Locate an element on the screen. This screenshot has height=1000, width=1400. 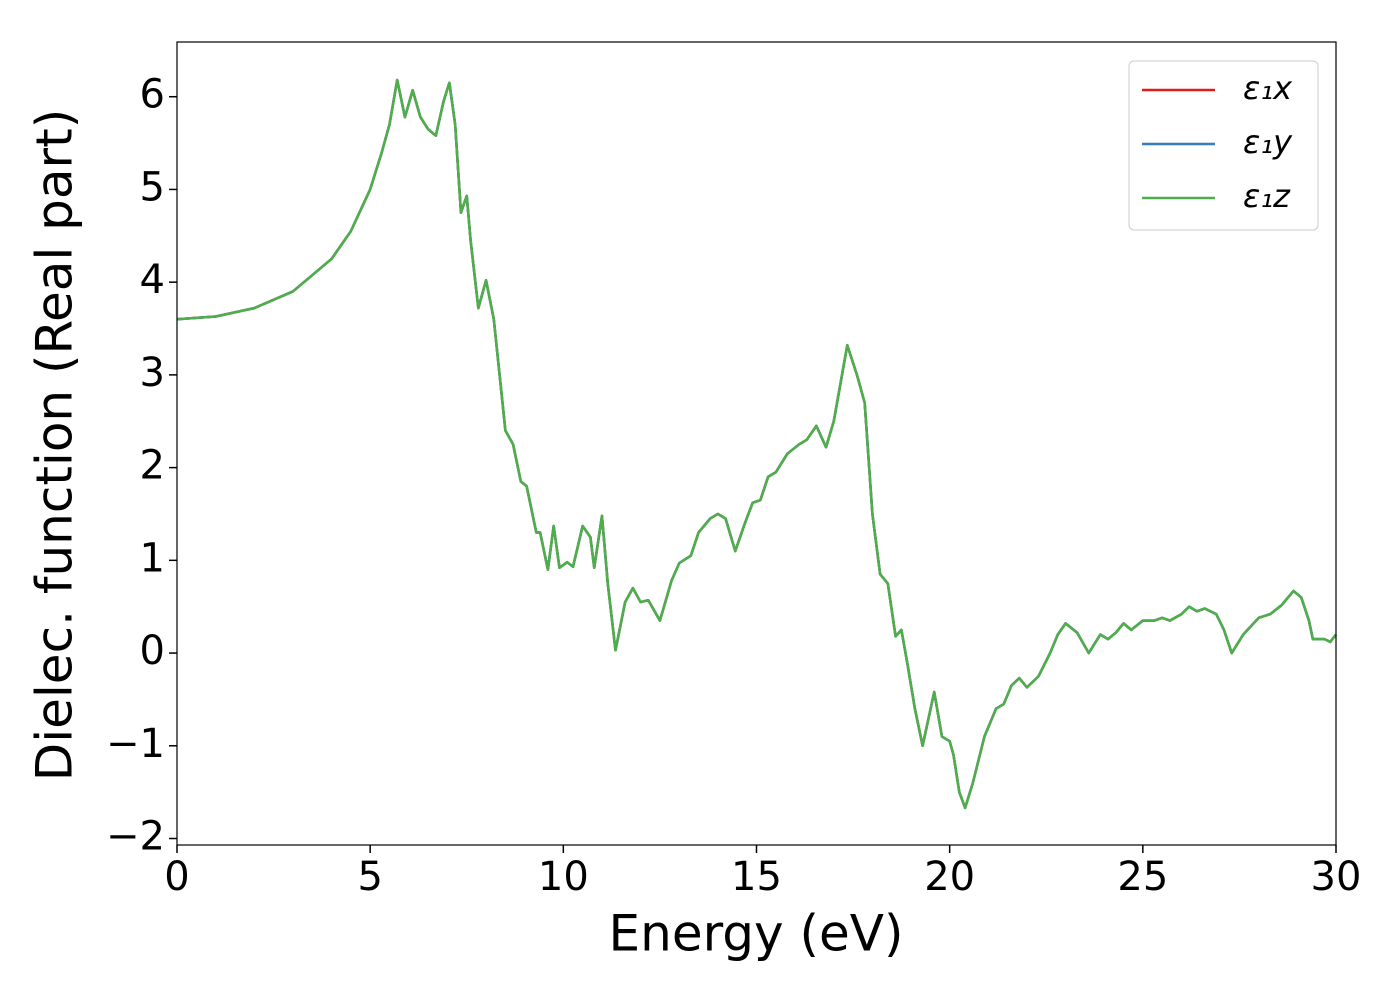
legend-label: ε₁y is located at coordinates (1268, 142).